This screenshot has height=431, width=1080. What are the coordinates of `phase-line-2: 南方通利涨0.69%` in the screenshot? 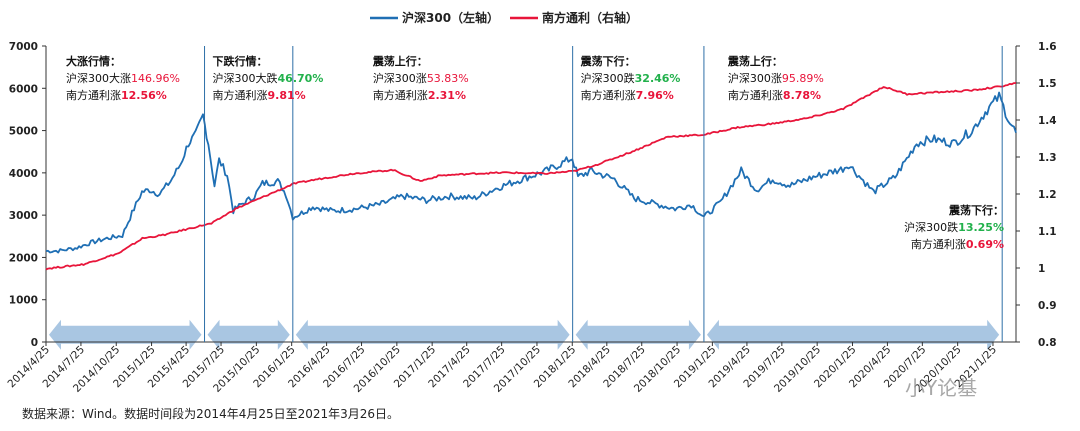 It's located at (957, 244).